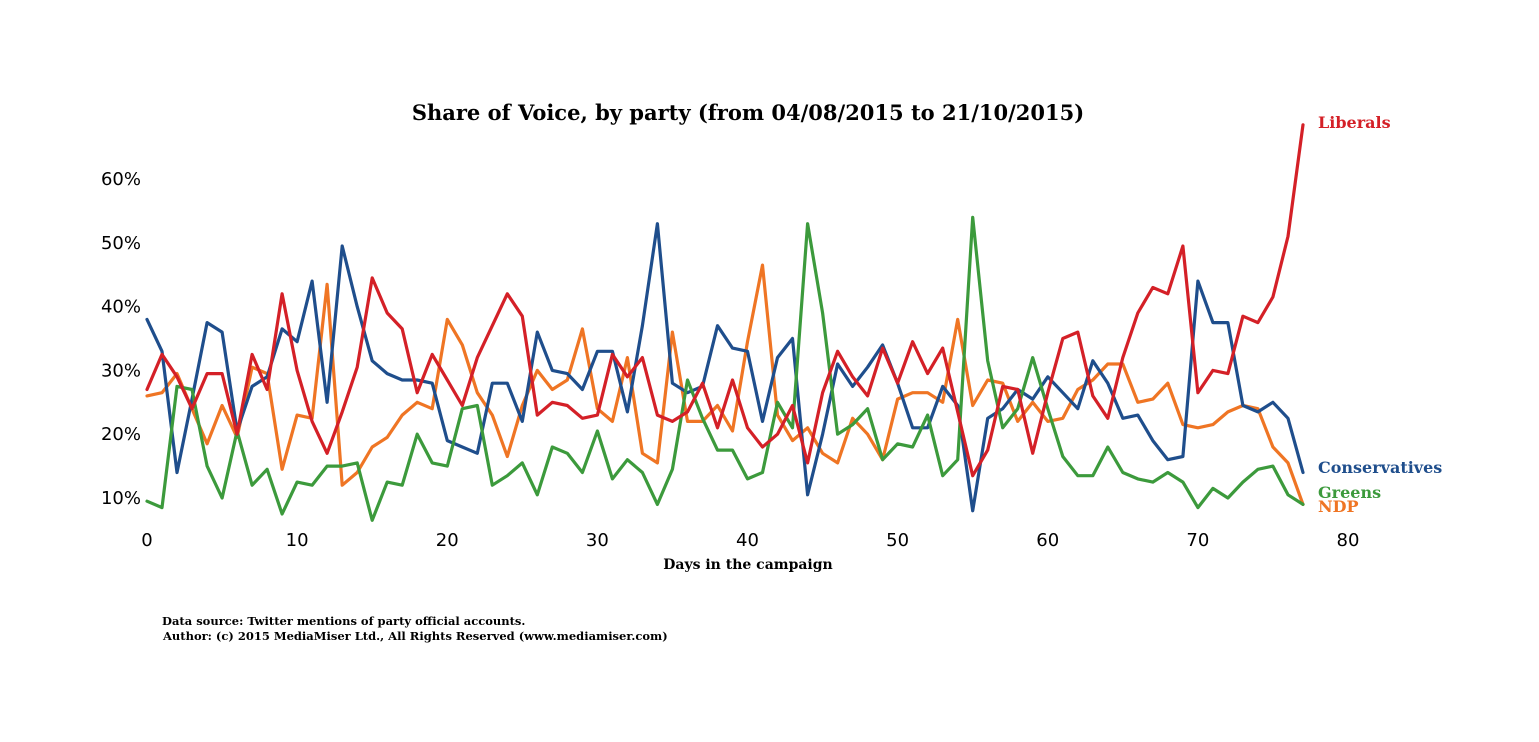  What do you see at coordinates (897, 540) in the screenshot?
I see `x-tick-label: 50` at bounding box center [897, 540].